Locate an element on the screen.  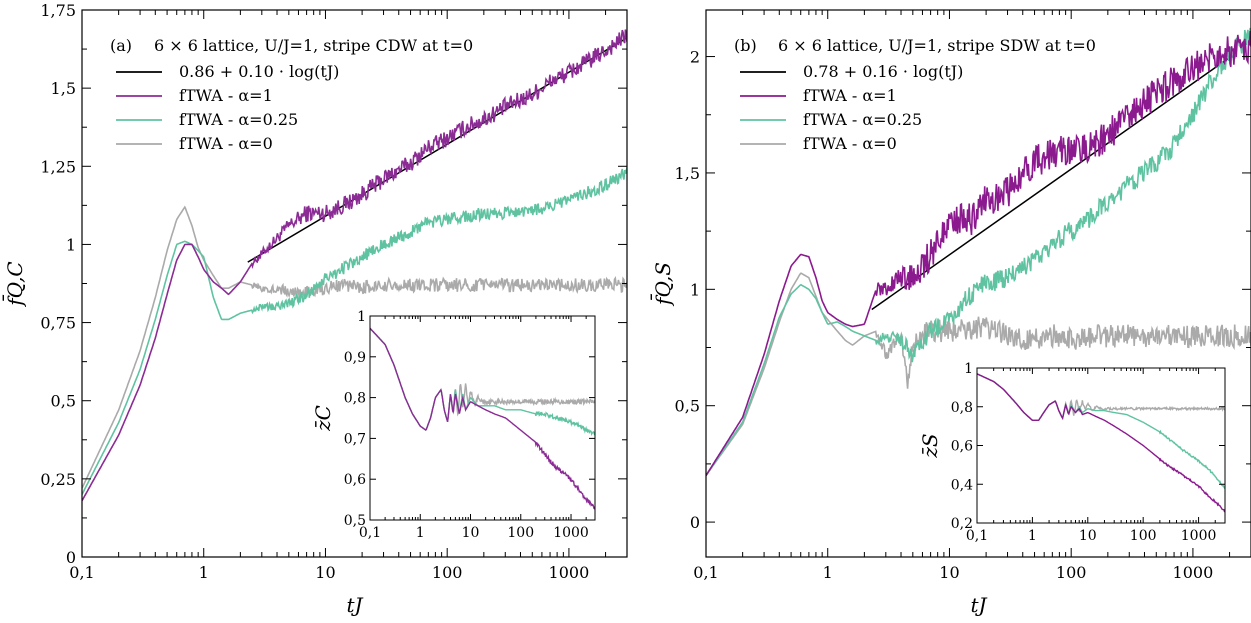
y-tick-label: 1,25 is located at coordinates (58, 166).